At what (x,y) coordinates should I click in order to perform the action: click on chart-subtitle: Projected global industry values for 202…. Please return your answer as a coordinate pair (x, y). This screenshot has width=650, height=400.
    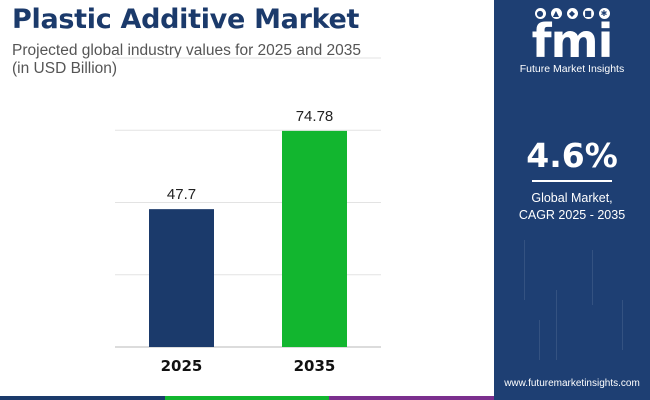
    Looking at the image, I should click on (247, 60).